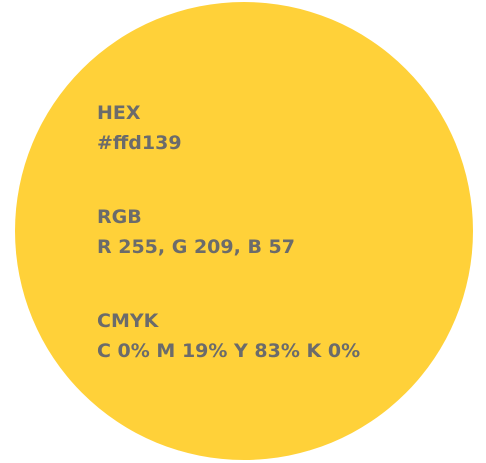 This screenshot has height=463, width=486. I want to click on section-label: HEX, so click(119, 113).